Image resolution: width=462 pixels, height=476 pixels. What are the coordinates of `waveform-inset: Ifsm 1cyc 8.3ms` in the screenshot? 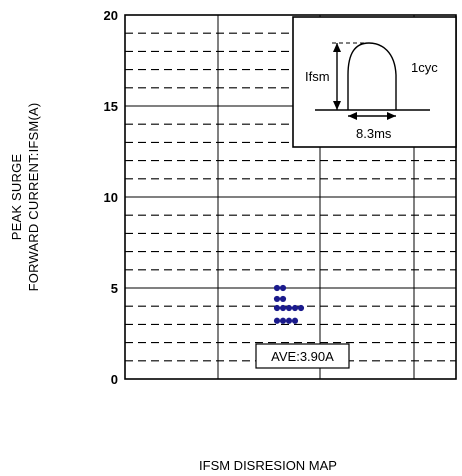 It's located at (374, 82).